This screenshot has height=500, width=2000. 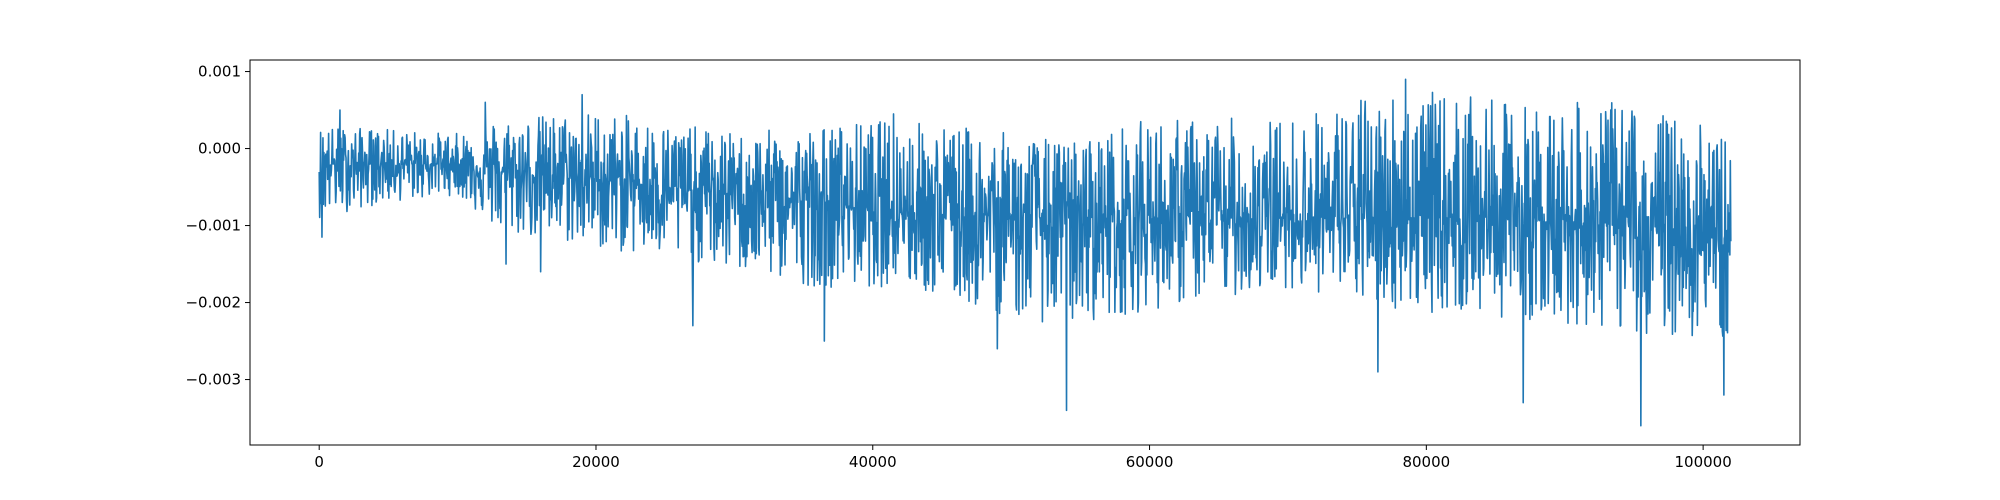 What do you see at coordinates (213, 380) in the screenshot?
I see `y-tick-label: −0.003` at bounding box center [213, 380].